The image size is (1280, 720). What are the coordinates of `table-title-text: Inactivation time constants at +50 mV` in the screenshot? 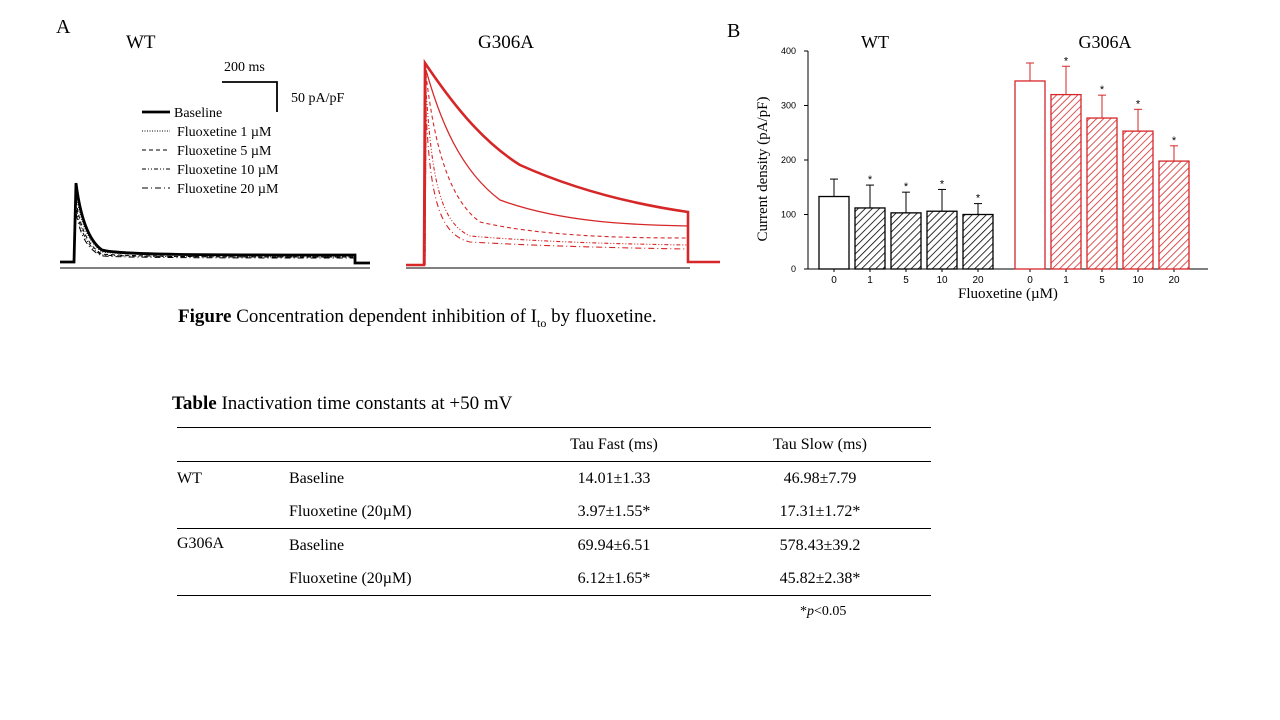 It's located at (367, 403).